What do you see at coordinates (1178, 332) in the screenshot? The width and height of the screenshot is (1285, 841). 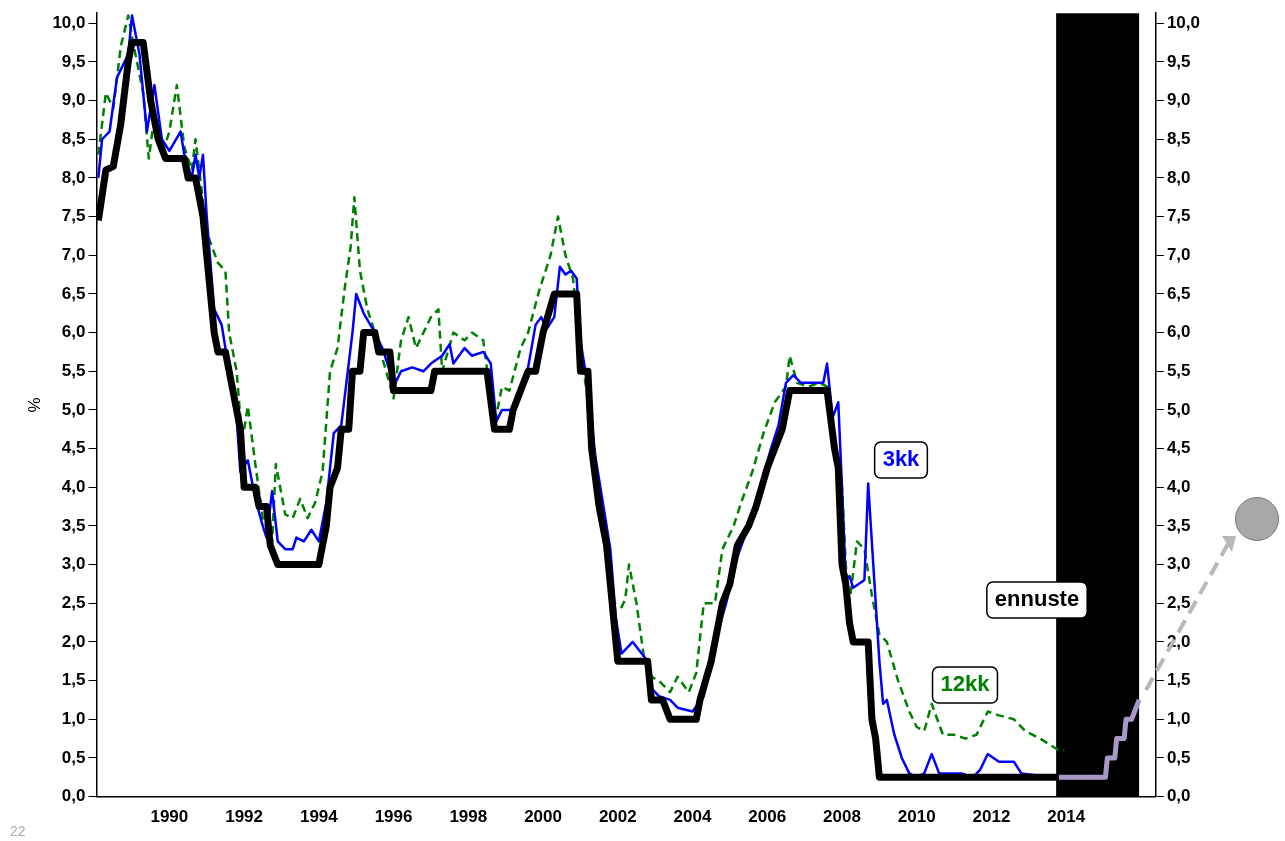 I see `y2-tick-label: 6,0` at bounding box center [1178, 332].